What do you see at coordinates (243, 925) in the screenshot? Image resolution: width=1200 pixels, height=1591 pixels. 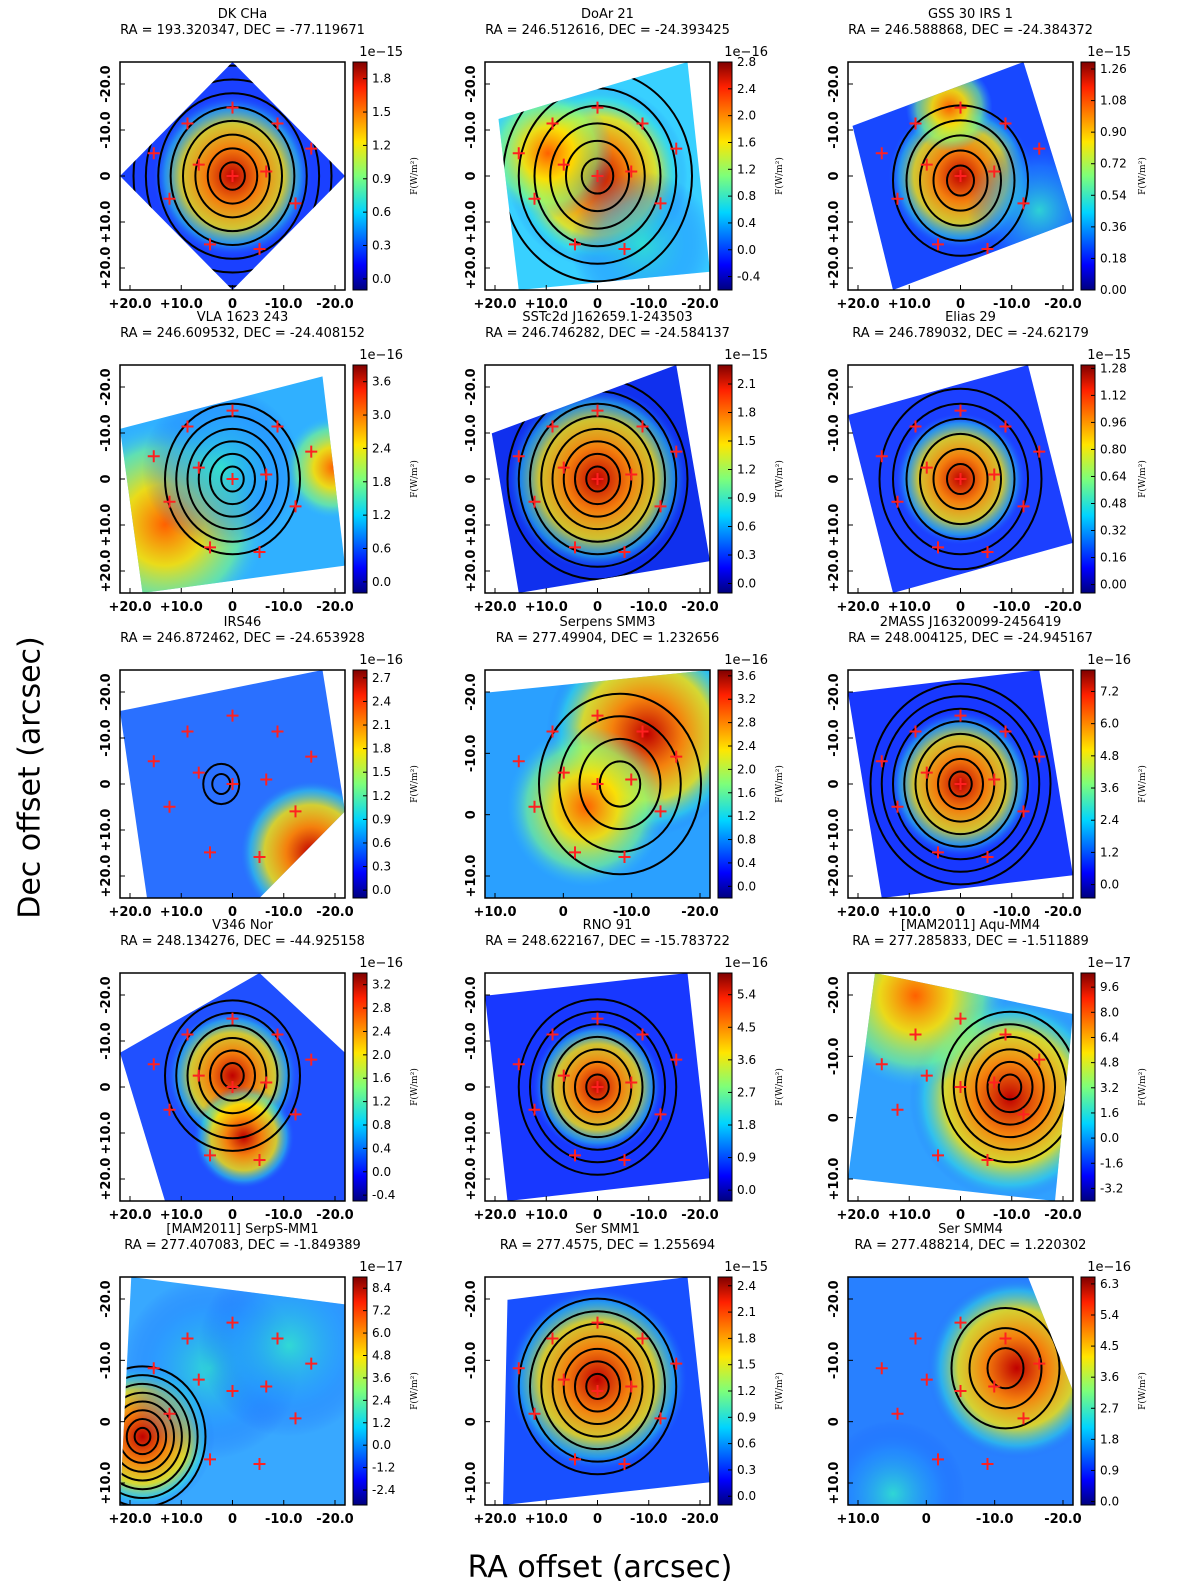 I see `panel-title: V346 Nor` at bounding box center [243, 925].